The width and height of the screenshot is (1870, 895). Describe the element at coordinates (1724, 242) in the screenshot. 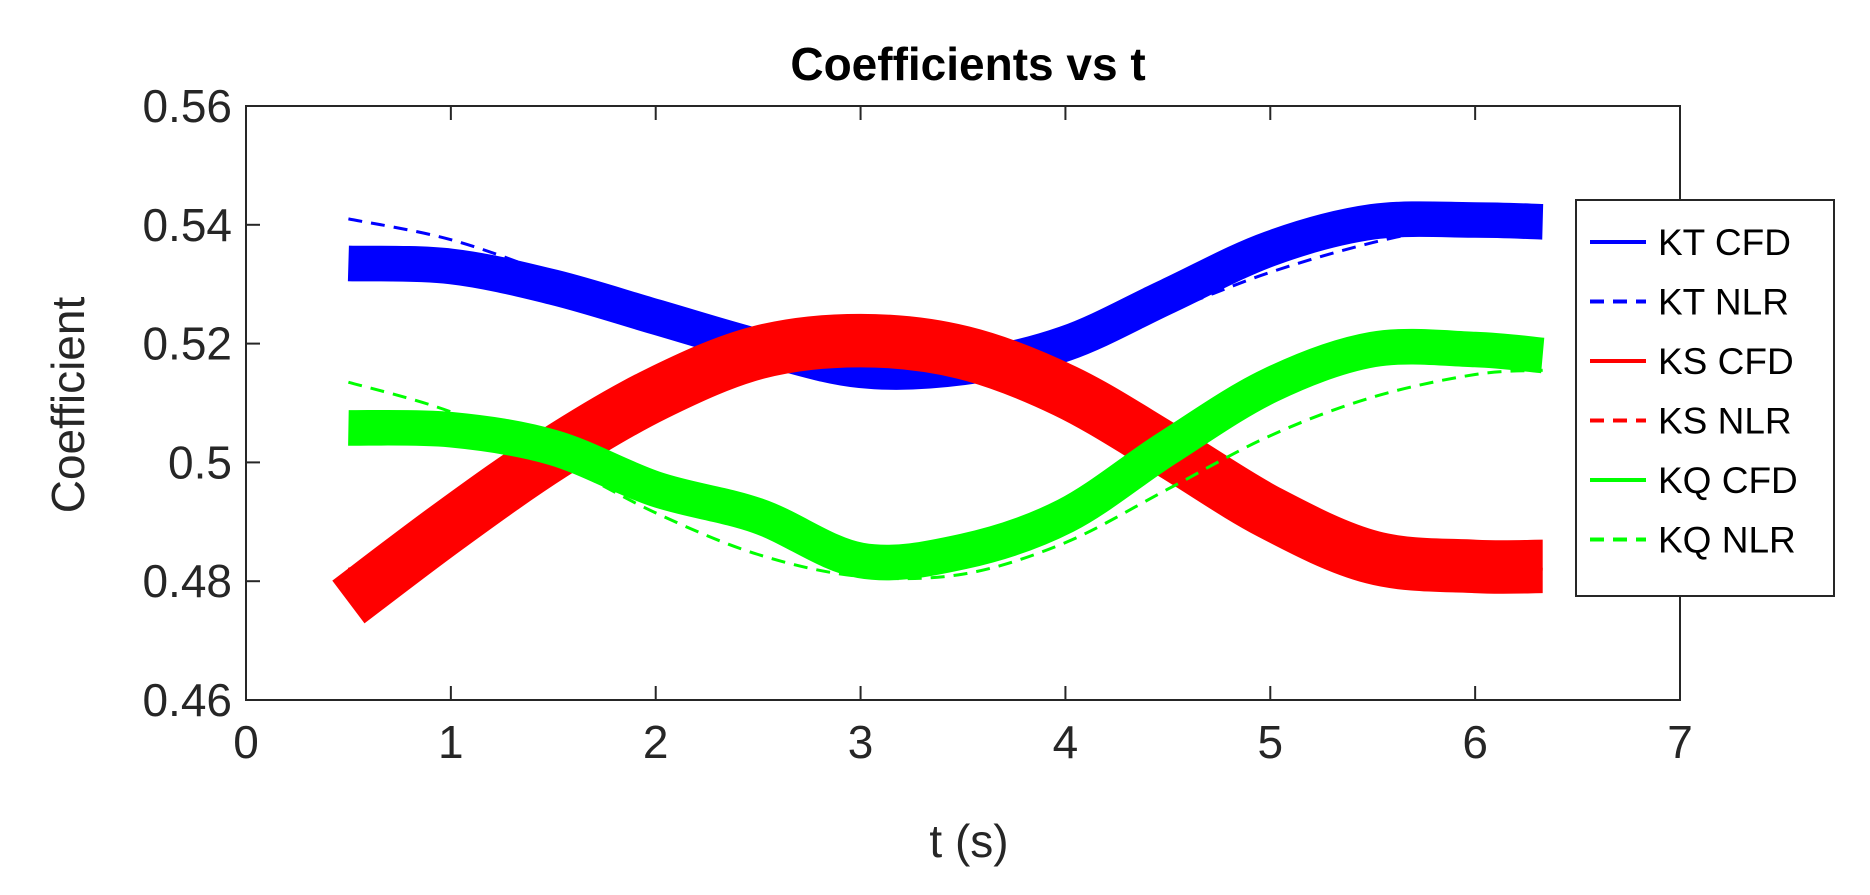

I see `legend-label-kt-cfd: KT CFD` at that location.